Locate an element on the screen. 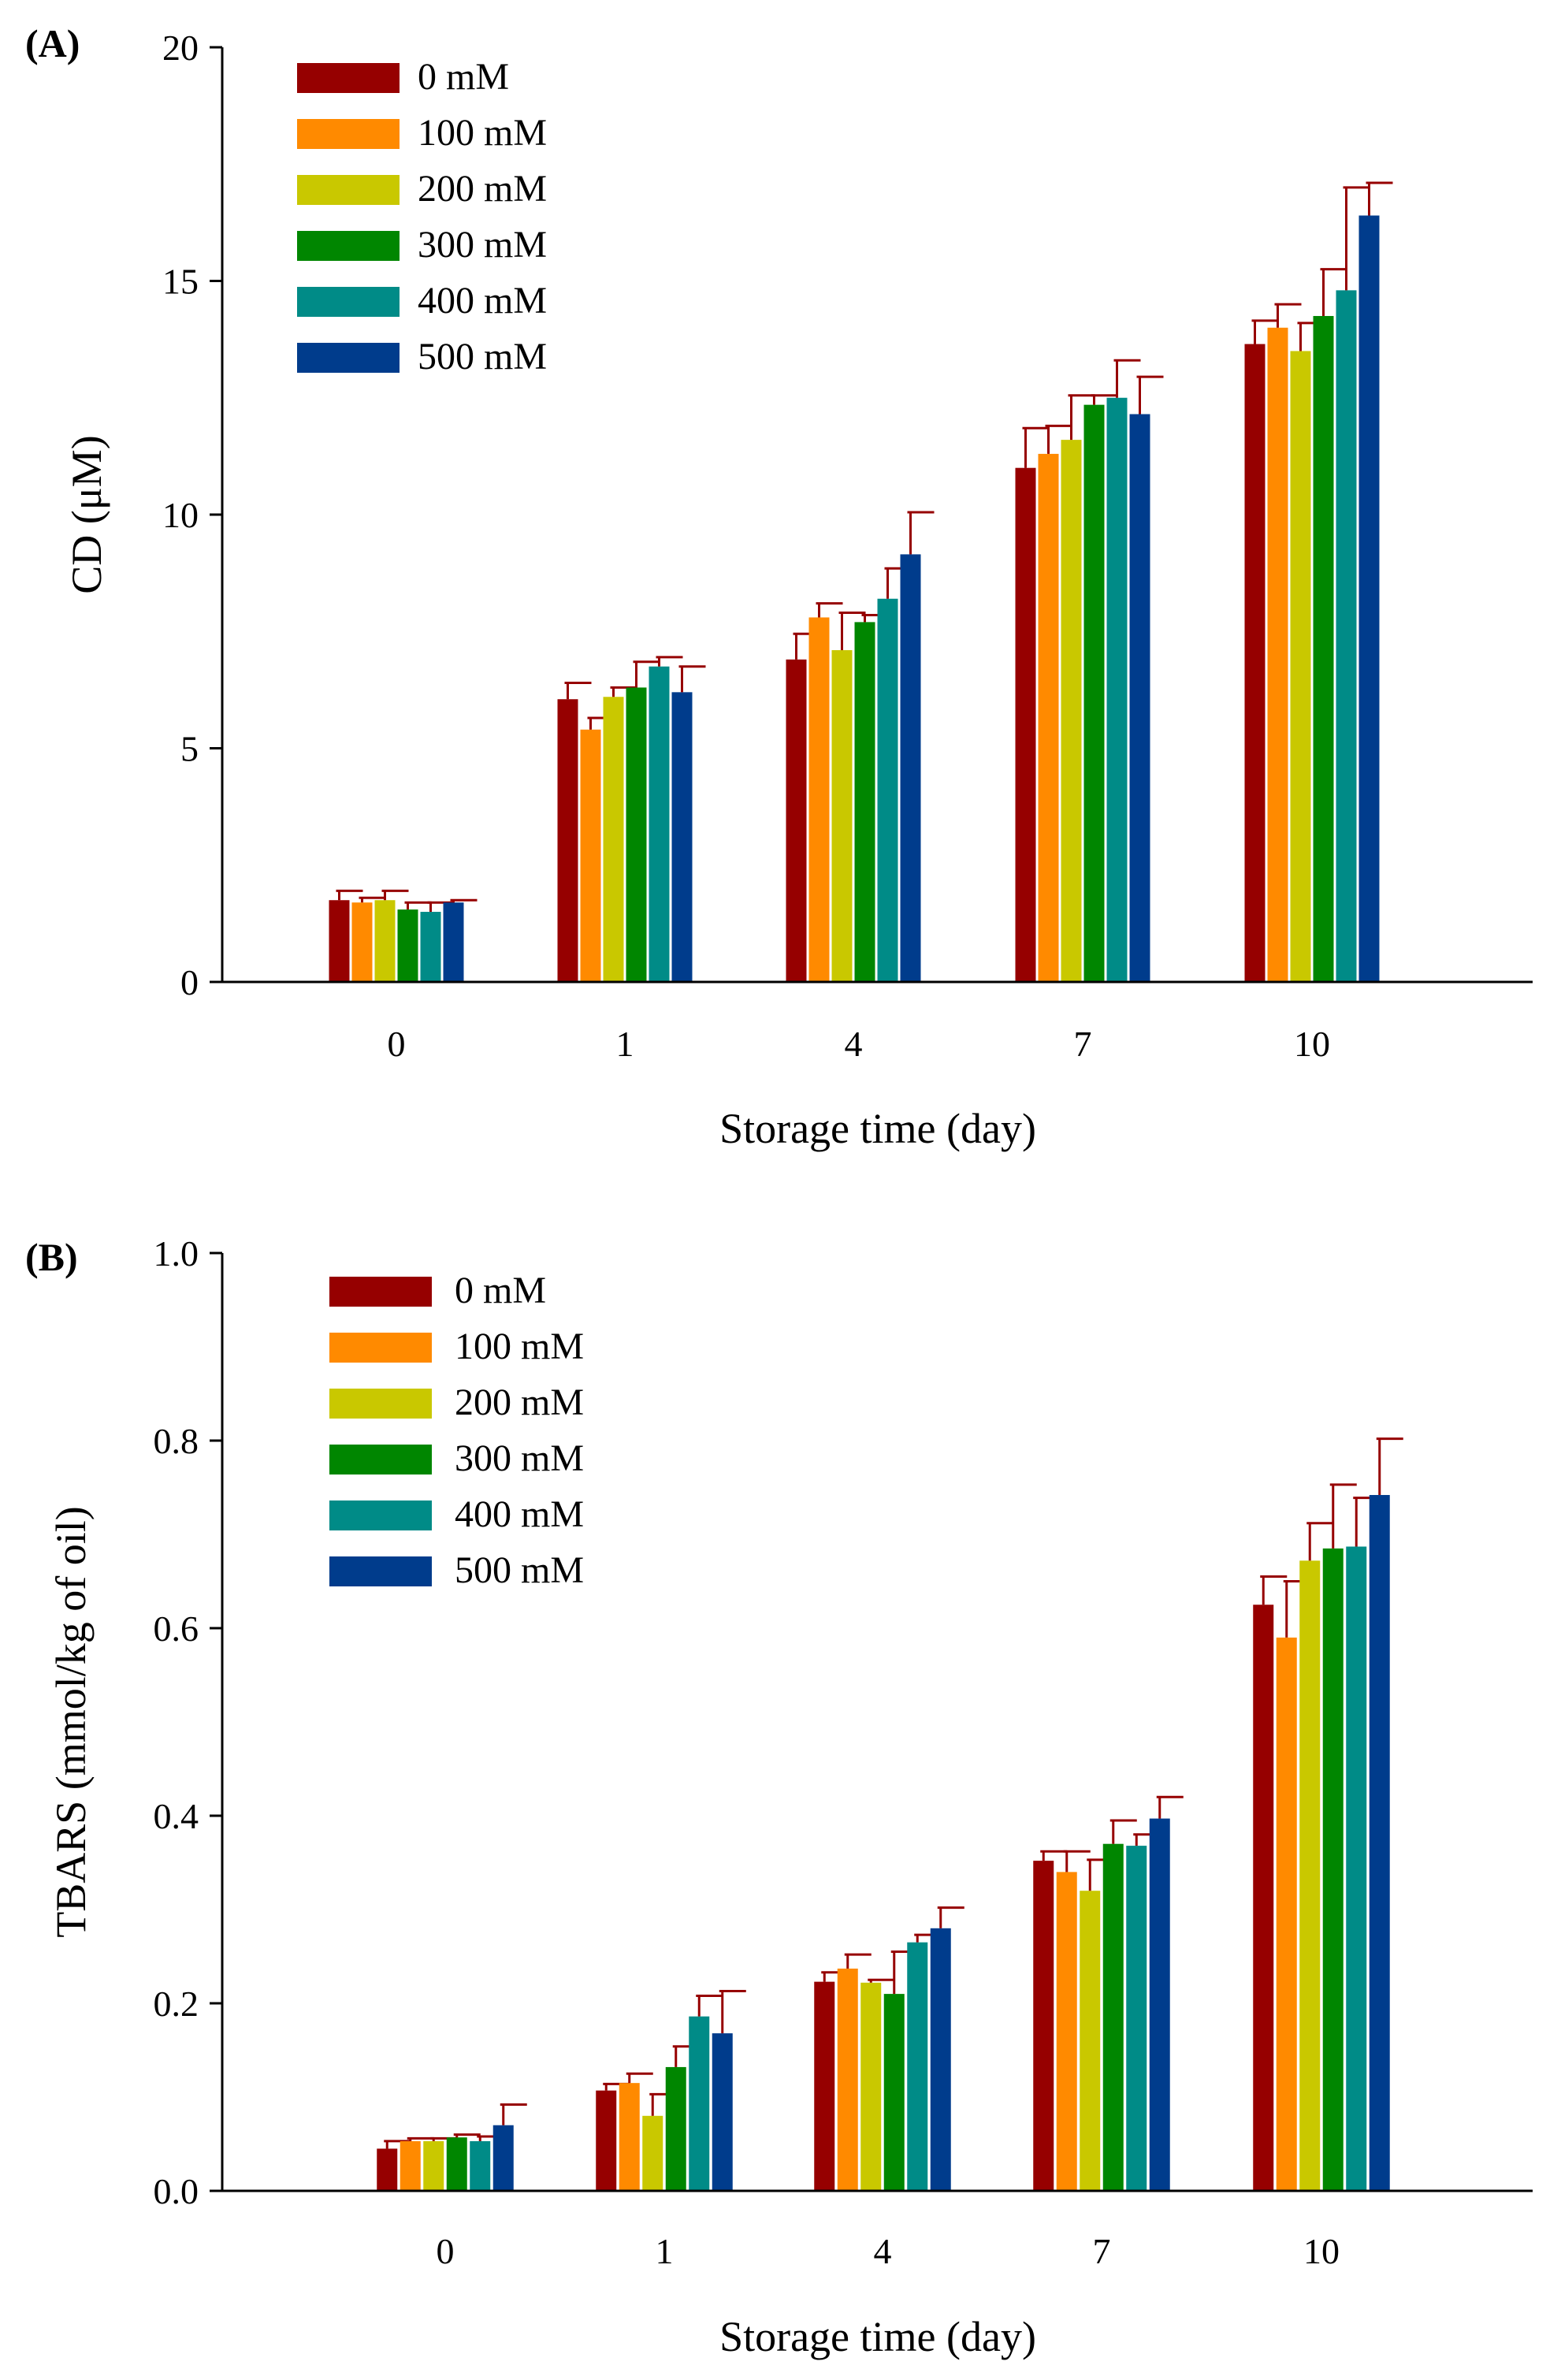  y-axis-title: CD (μM) is located at coordinates (87, 514).